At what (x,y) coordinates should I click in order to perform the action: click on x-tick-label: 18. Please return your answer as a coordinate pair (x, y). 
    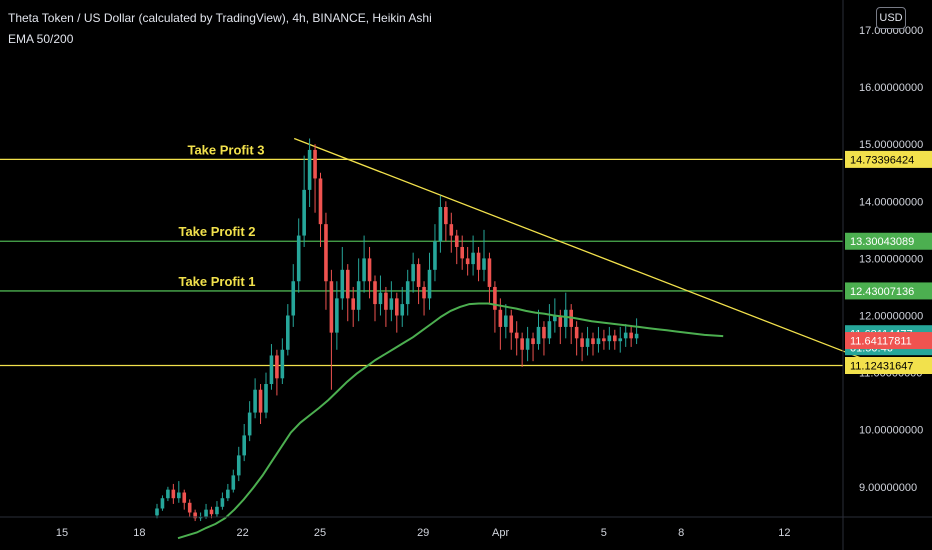
    Looking at the image, I should click on (139, 533).